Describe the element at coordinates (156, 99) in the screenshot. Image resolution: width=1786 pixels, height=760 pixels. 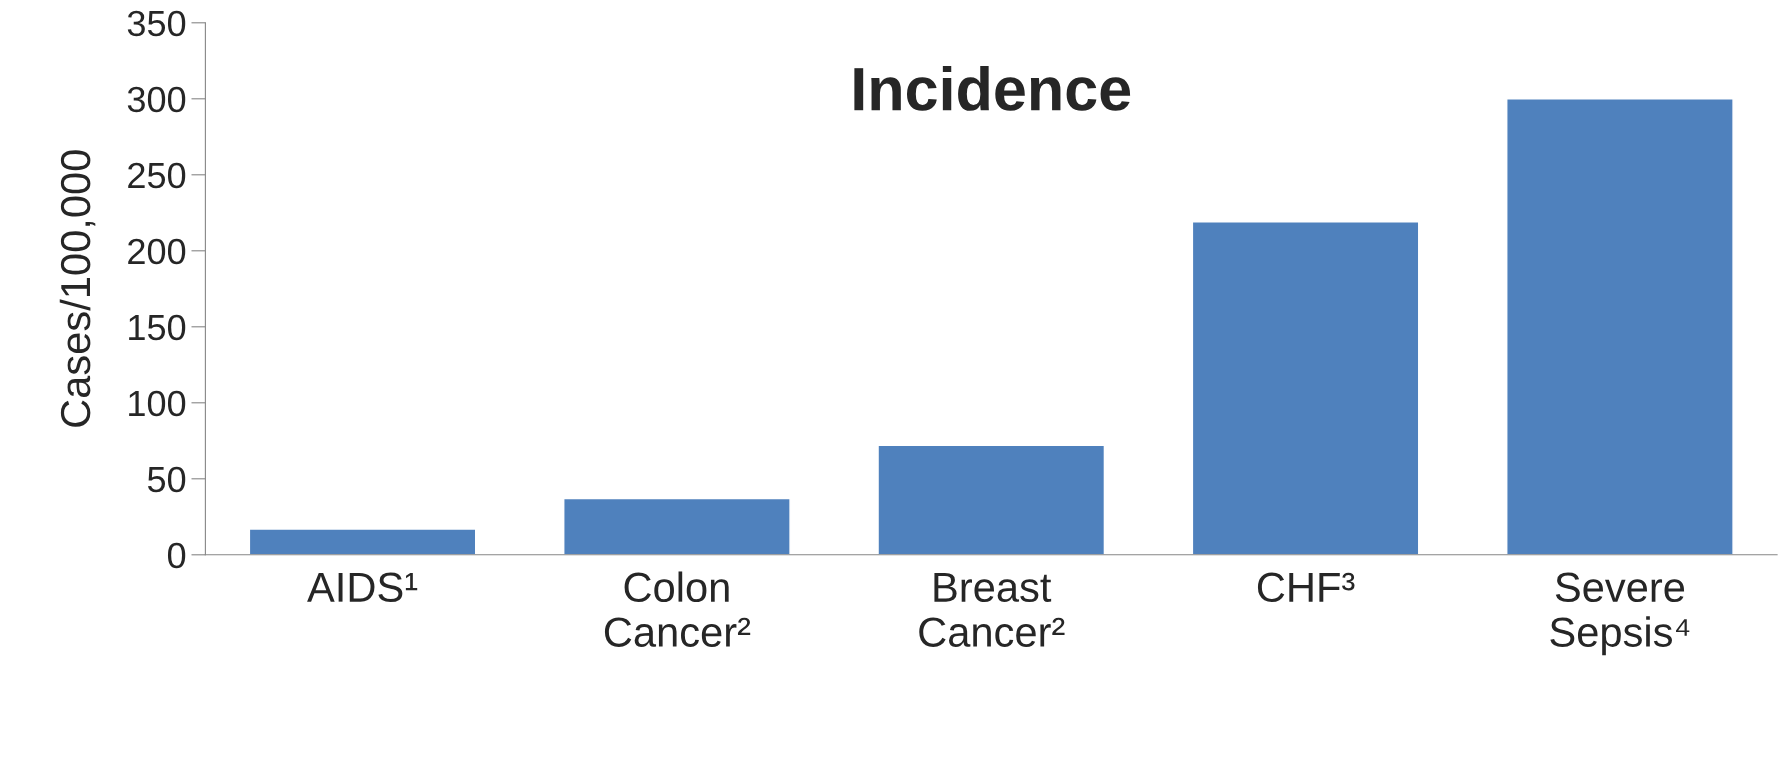
I see `y-tick-label: 300` at that location.